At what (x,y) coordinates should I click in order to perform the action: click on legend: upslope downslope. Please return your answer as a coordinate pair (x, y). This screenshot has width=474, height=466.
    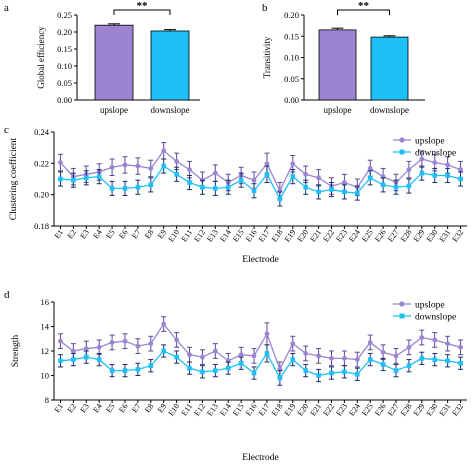
    Looking at the image, I should click on (424, 148).